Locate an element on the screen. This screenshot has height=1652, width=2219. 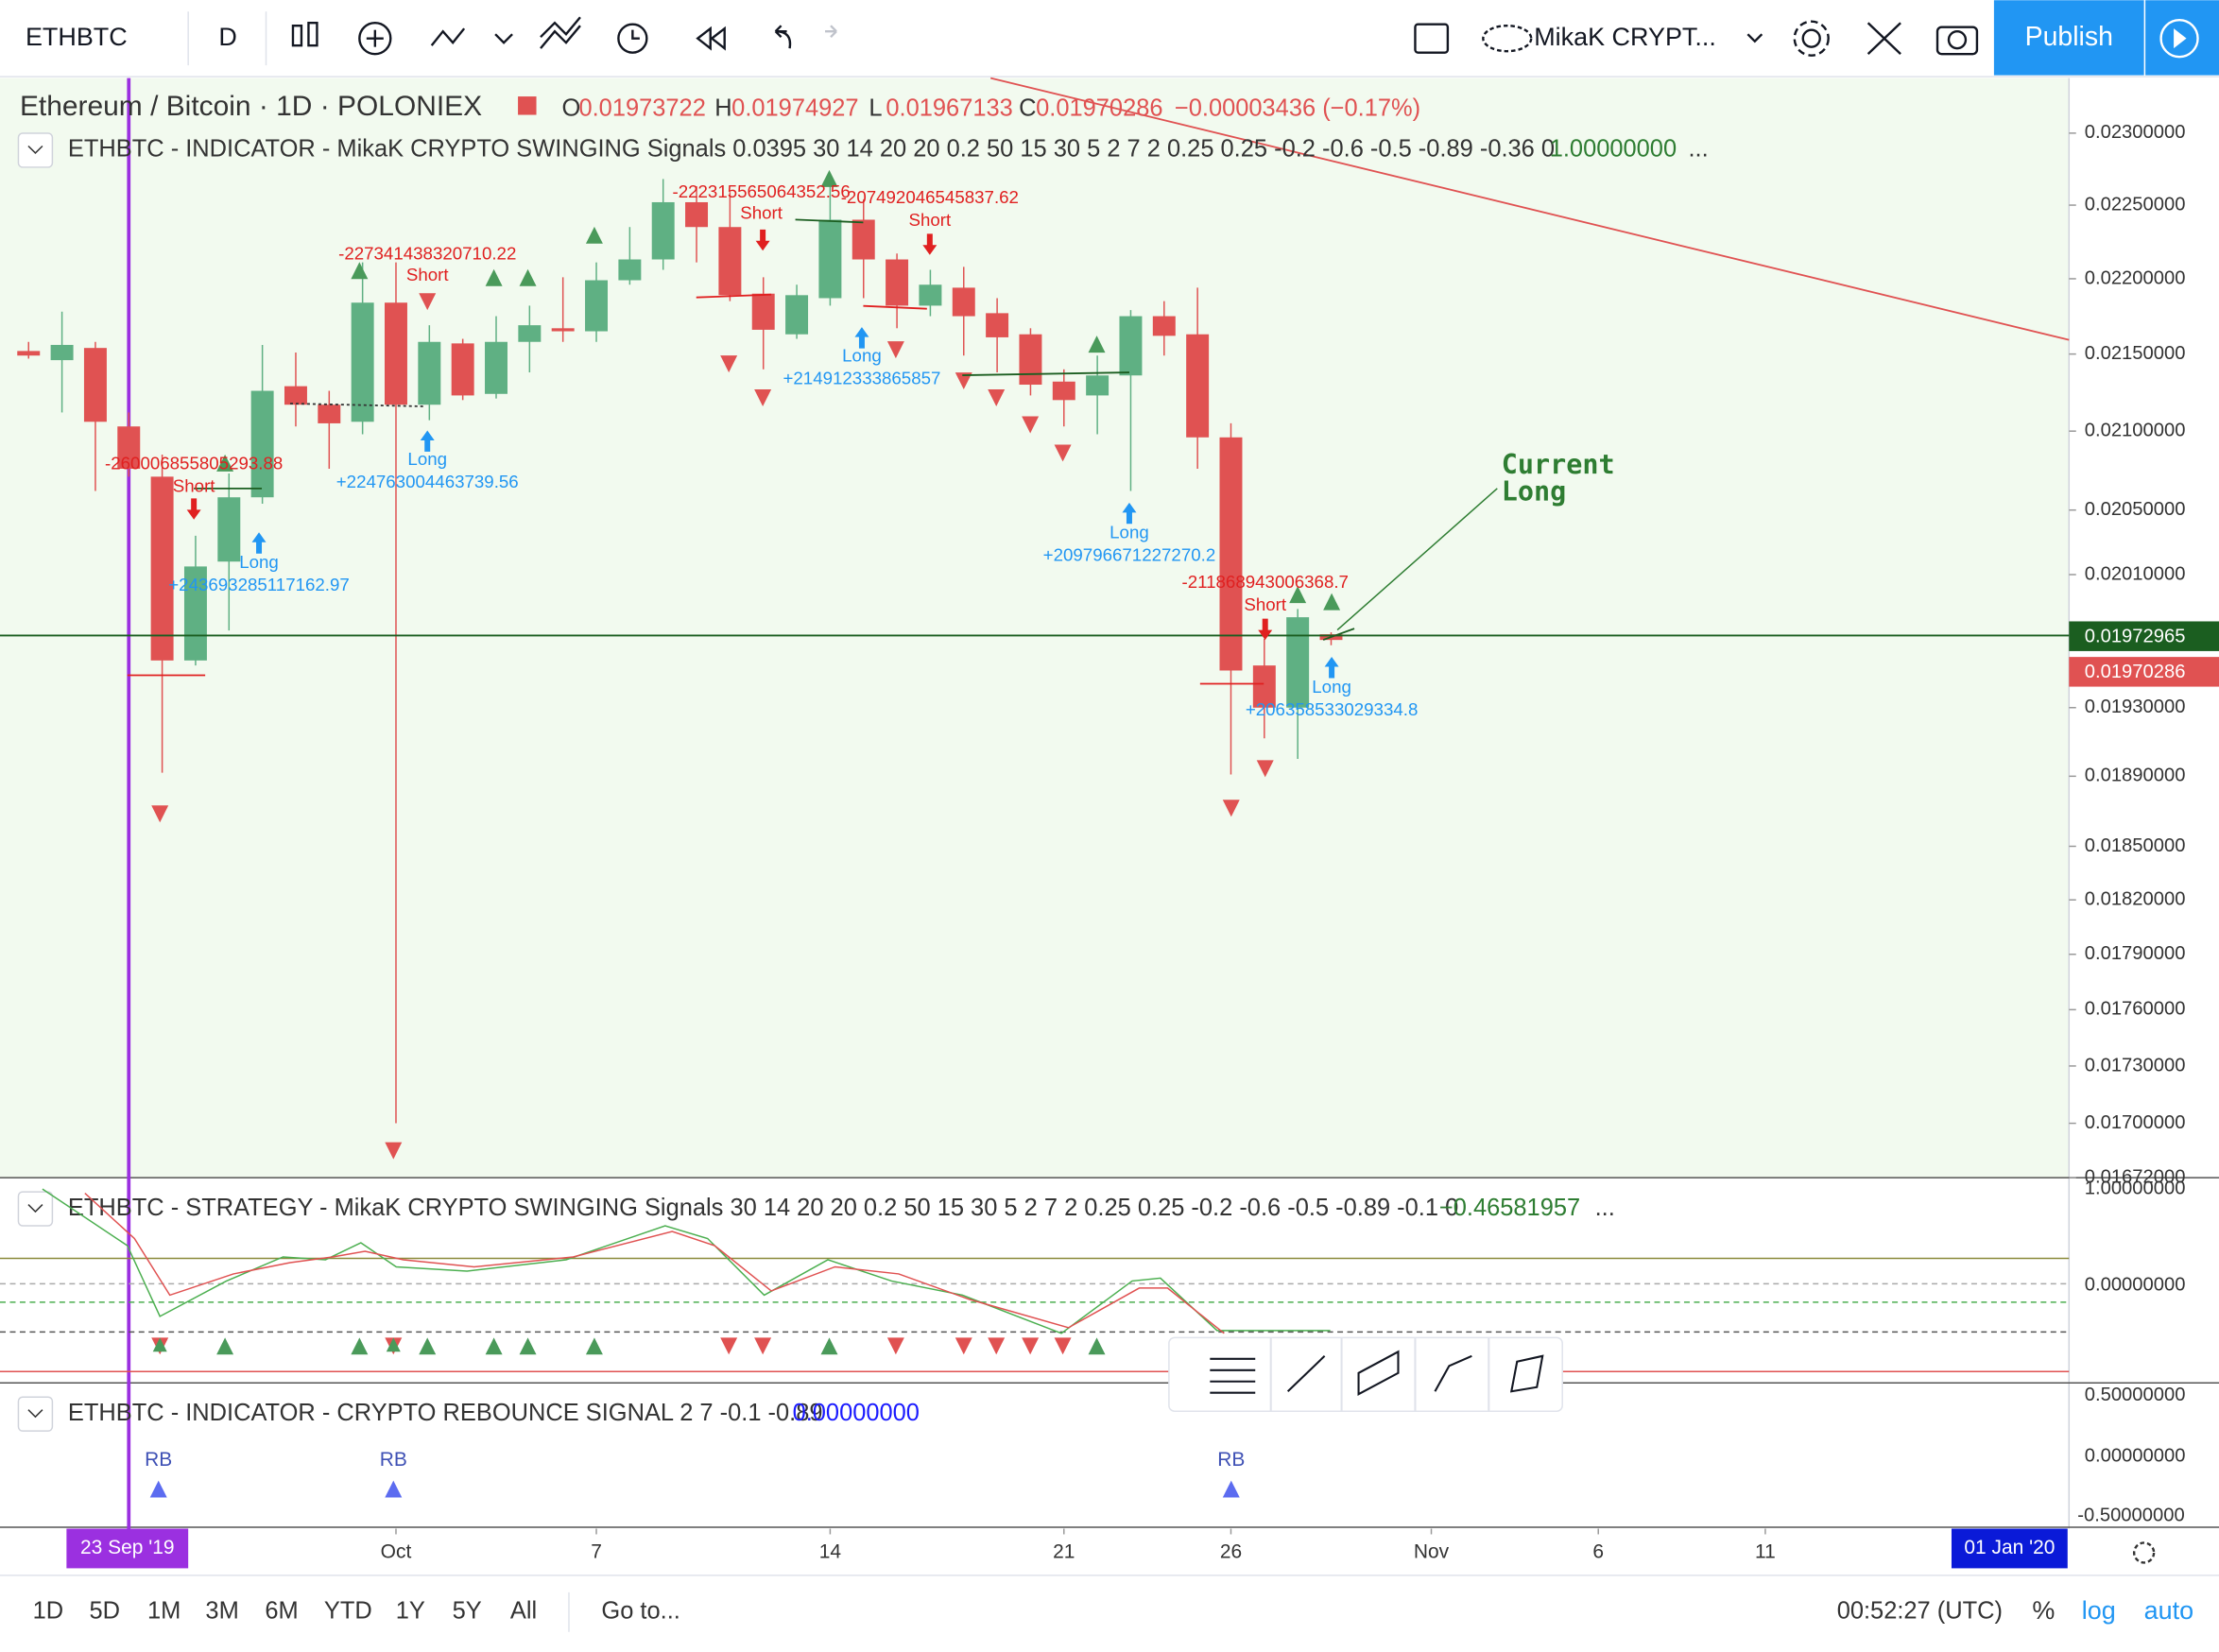
log-toggle: log is located at coordinates (2099, 1610).